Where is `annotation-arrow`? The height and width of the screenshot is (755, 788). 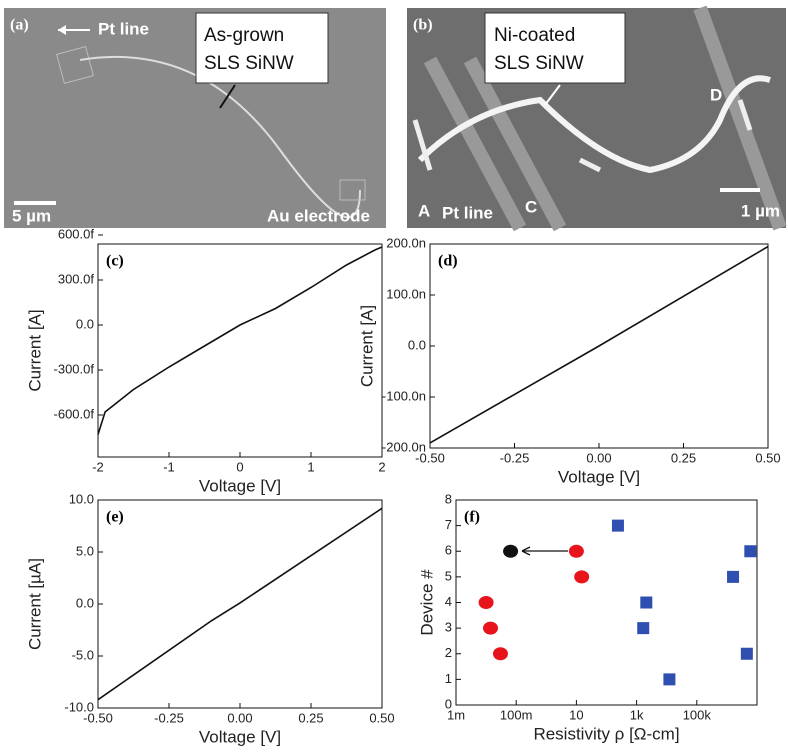 annotation-arrow is located at coordinates (526, 551).